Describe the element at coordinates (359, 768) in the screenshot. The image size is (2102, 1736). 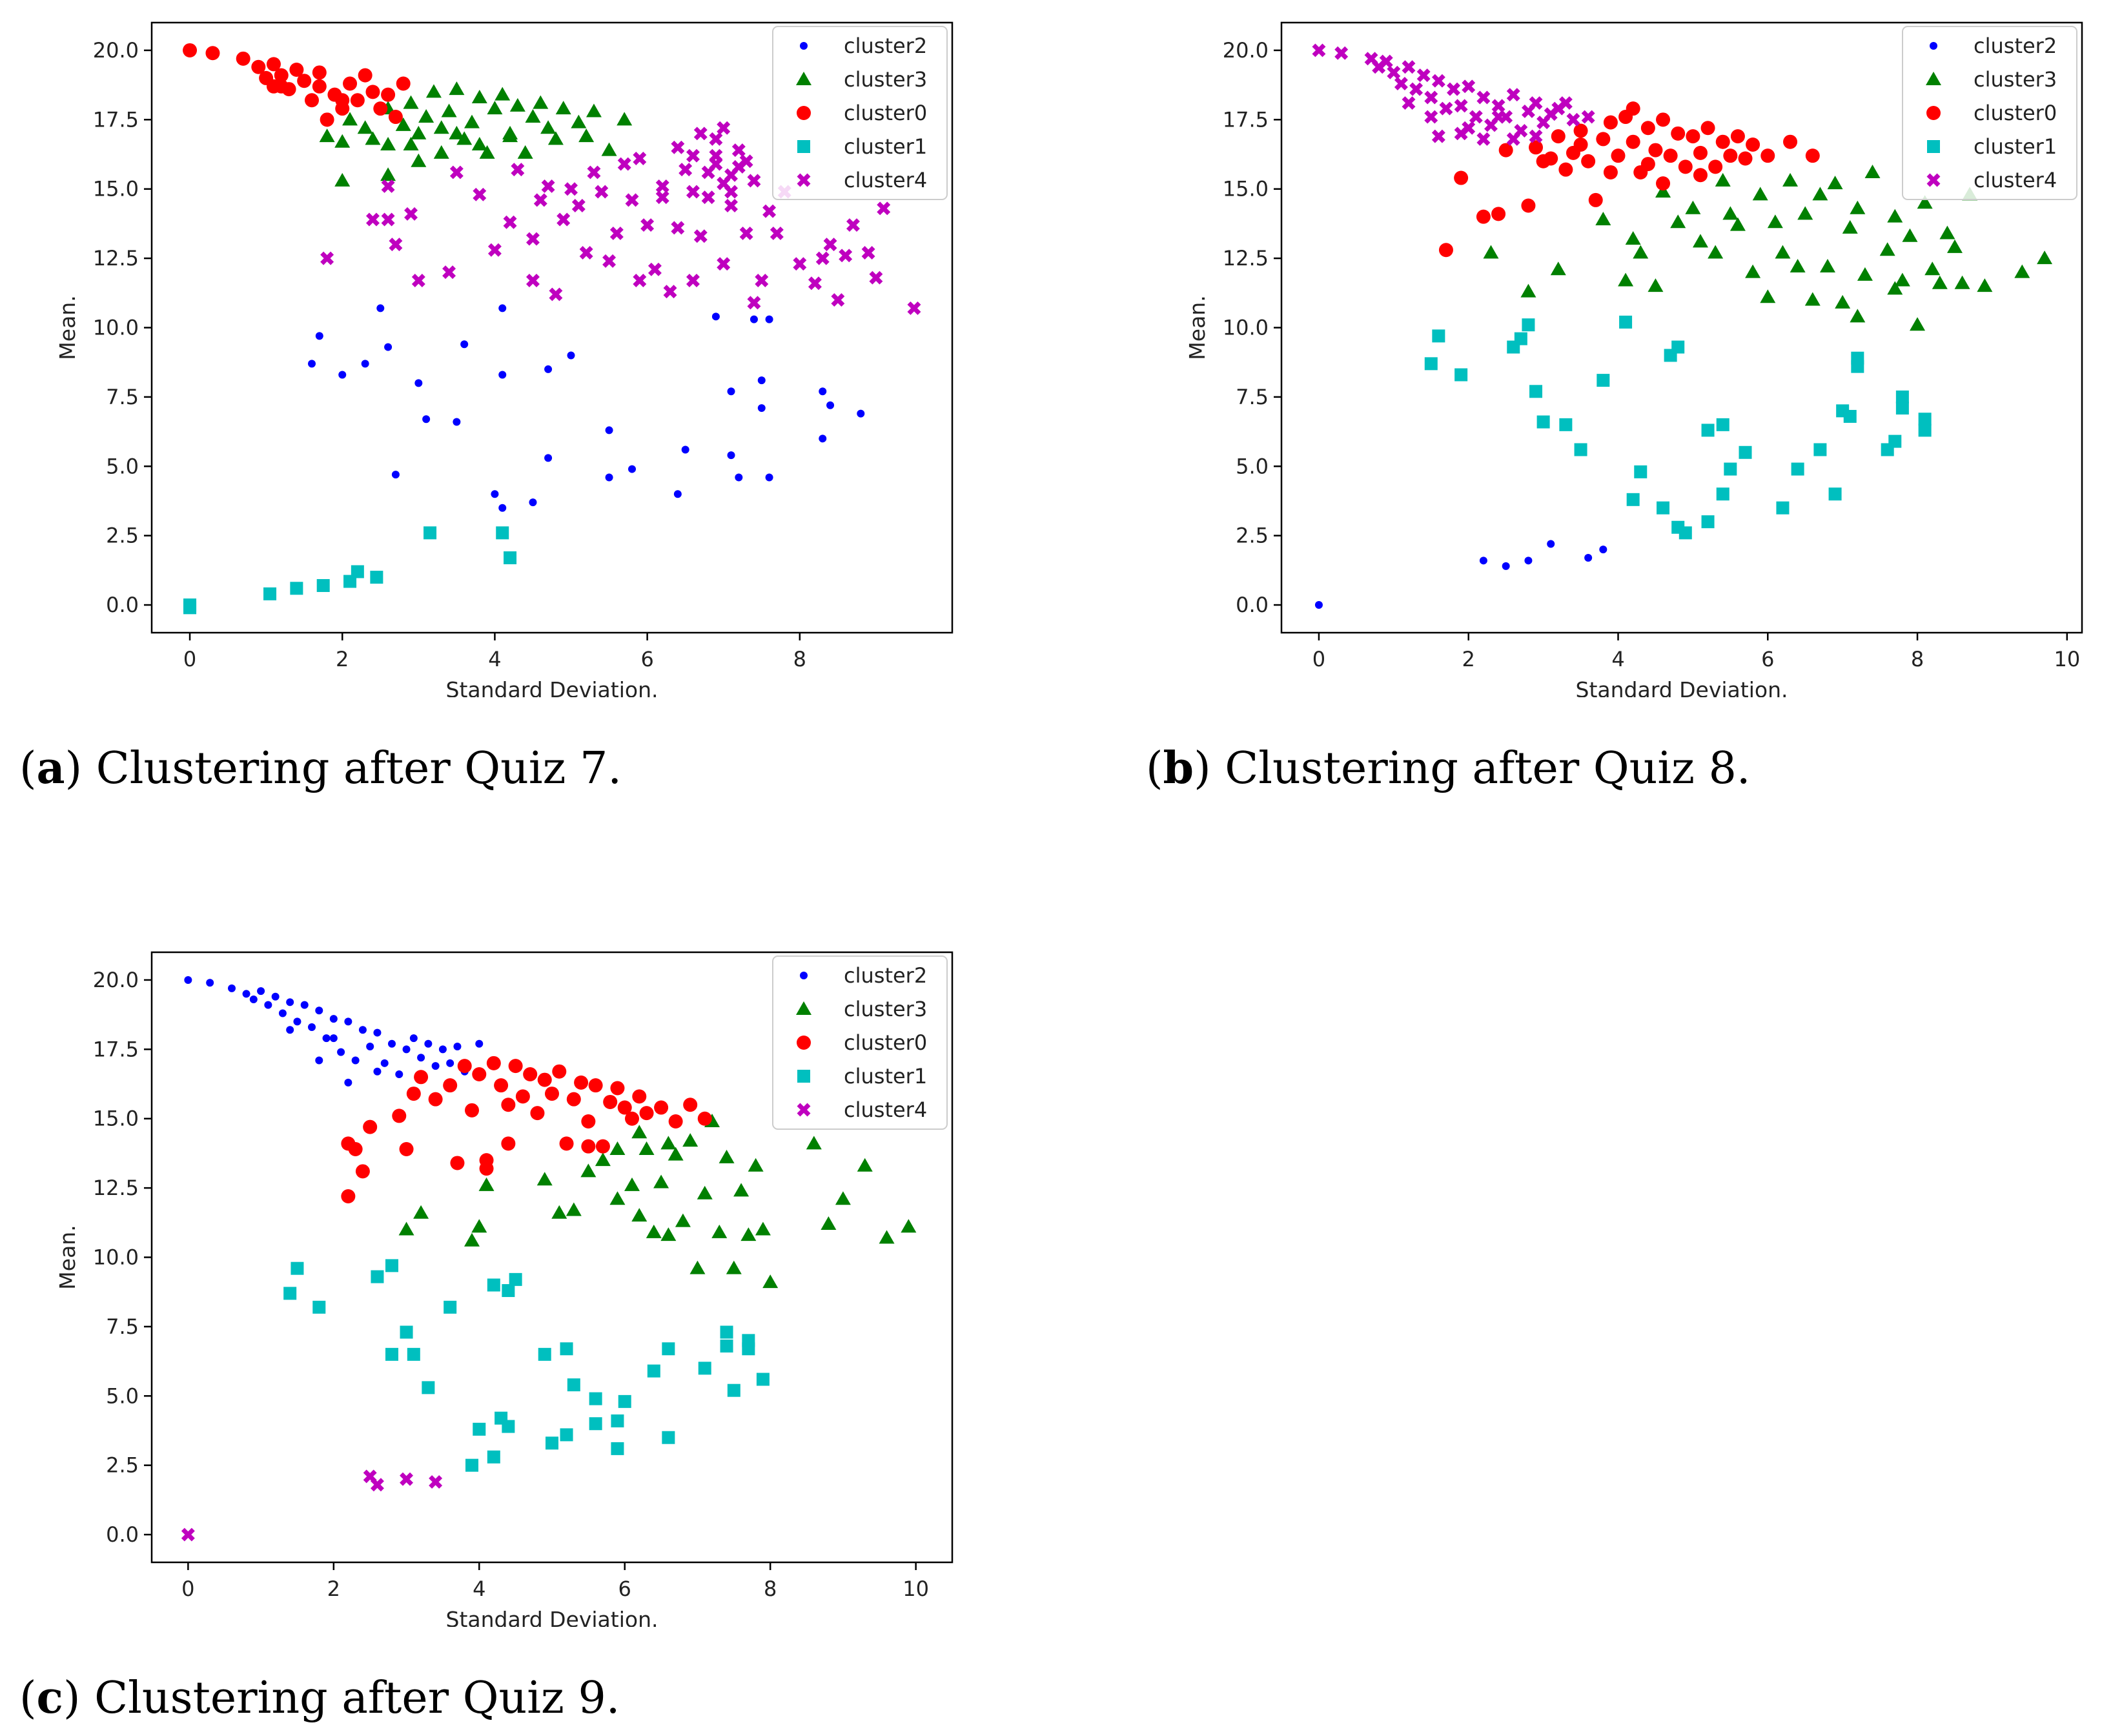
I see `caption-text-a: Clustering after Quiz 7.` at that location.